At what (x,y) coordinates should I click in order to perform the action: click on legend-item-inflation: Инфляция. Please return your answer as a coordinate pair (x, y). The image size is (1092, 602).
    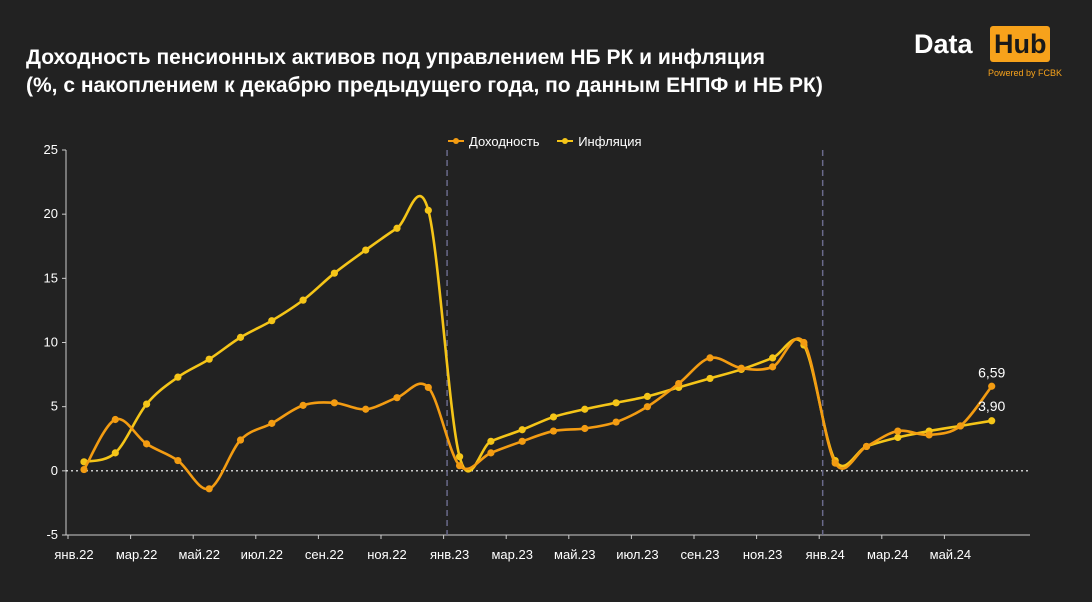
    Looking at the image, I should click on (599, 141).